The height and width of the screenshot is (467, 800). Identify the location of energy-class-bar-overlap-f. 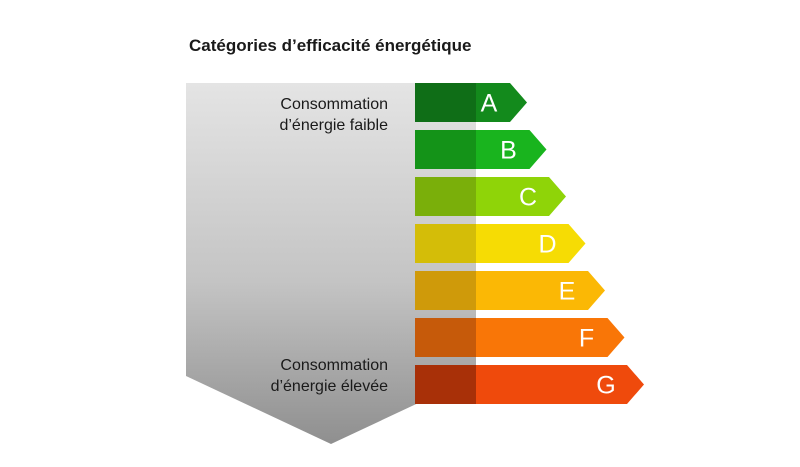
(445, 337).